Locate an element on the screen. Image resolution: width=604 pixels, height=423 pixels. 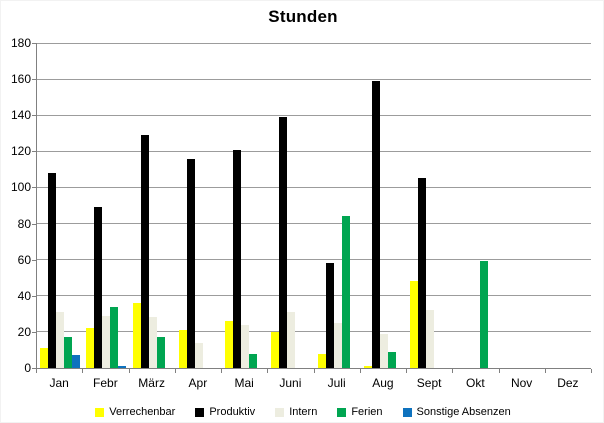
bar-verrechenbar-Sept is located at coordinates (414, 324).